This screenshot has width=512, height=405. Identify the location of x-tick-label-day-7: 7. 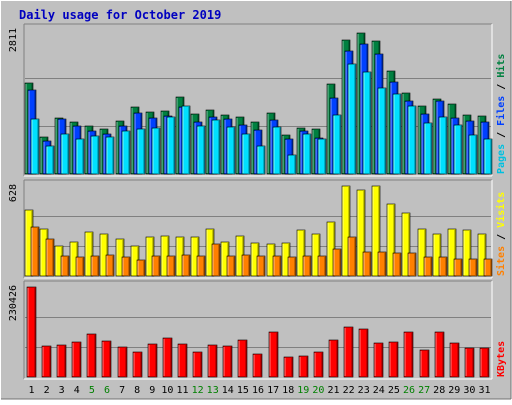
(122, 390).